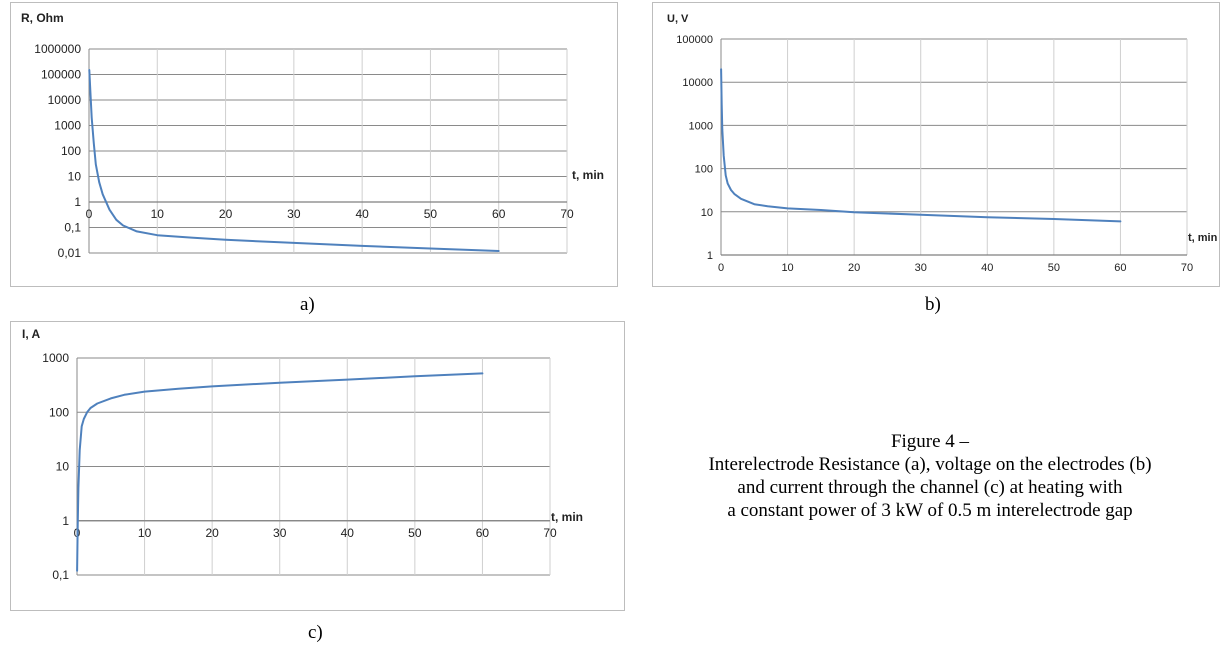  Describe the element at coordinates (933, 304) in the screenshot. I see `figure-label-b: b)` at that location.